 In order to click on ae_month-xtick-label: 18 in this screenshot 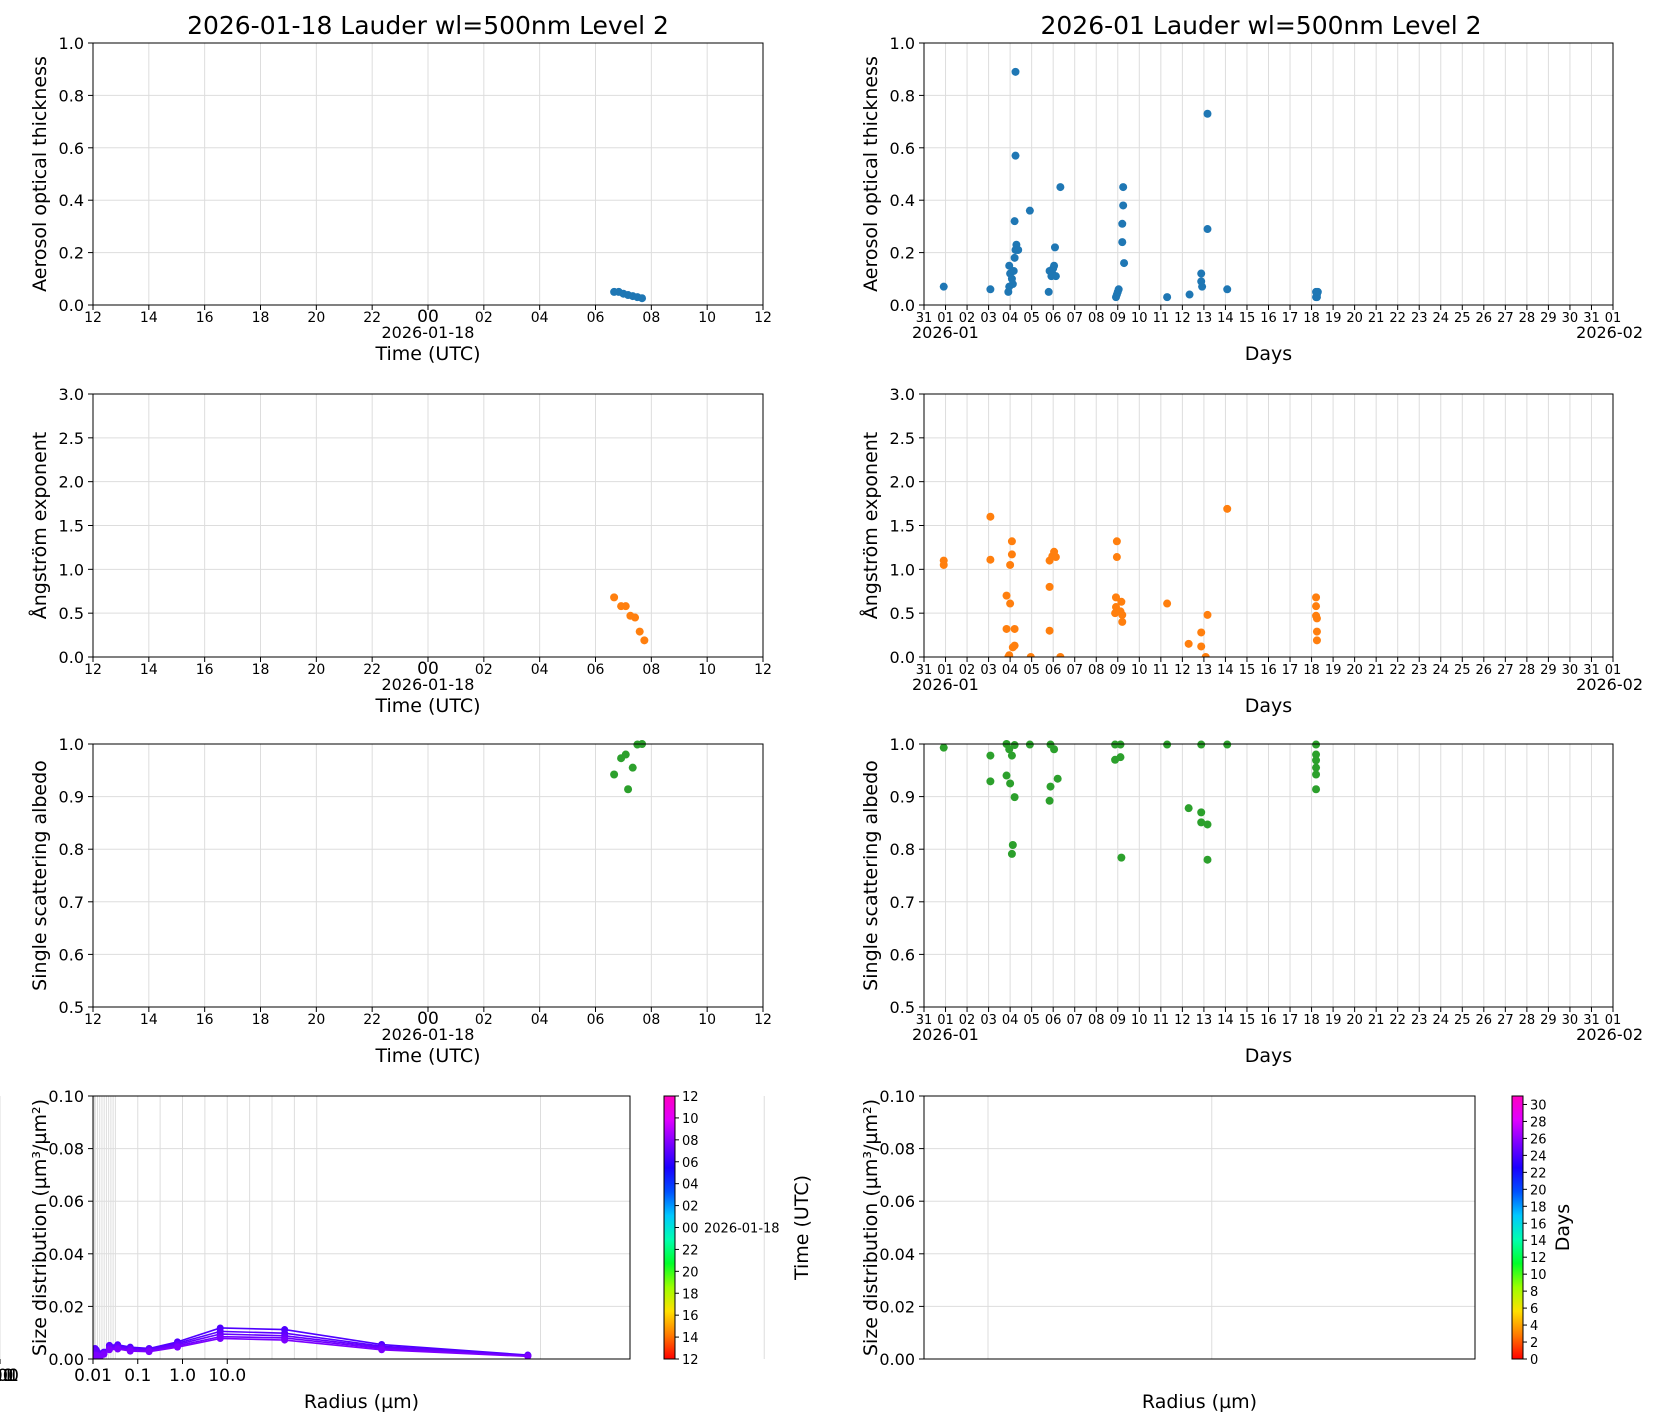, I will do `click(1311, 670)`.